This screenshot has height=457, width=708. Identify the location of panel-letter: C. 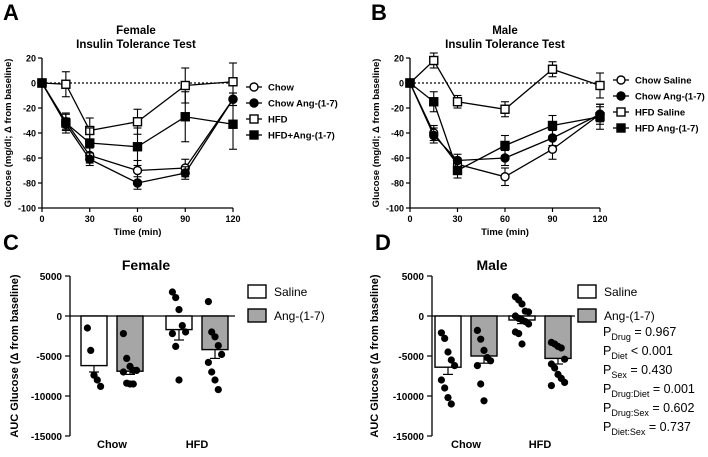
(11, 242).